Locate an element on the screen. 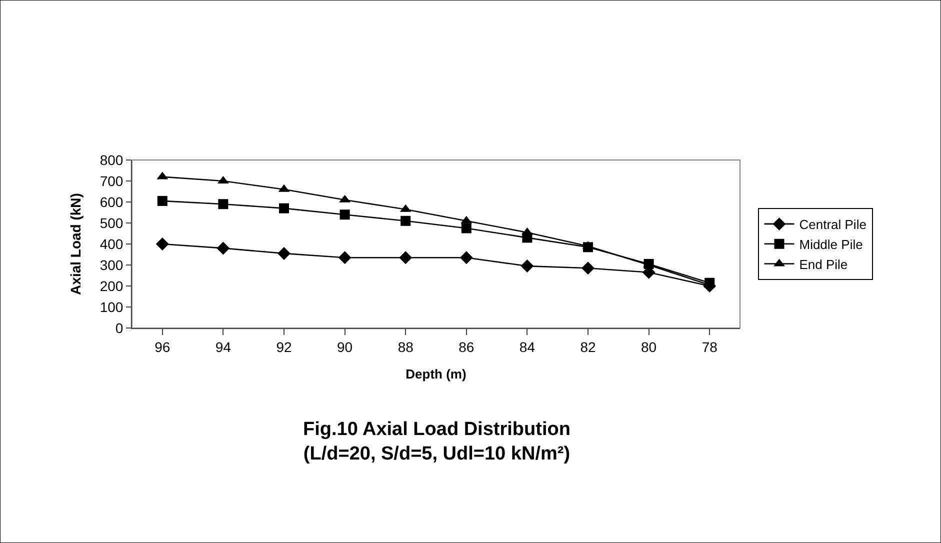 This screenshot has height=543, width=941. x-tick-label: 78 is located at coordinates (710, 346).